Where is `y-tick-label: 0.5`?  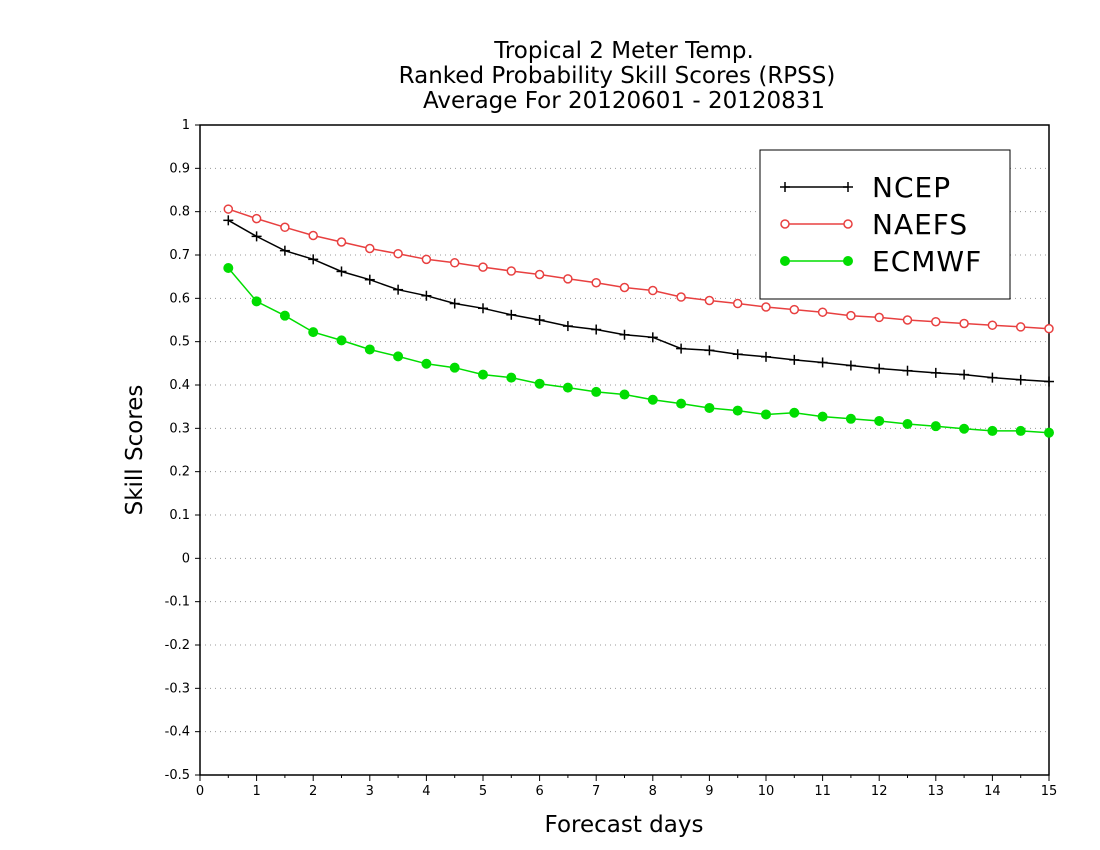 y-tick-label: 0.5 is located at coordinates (179, 342).